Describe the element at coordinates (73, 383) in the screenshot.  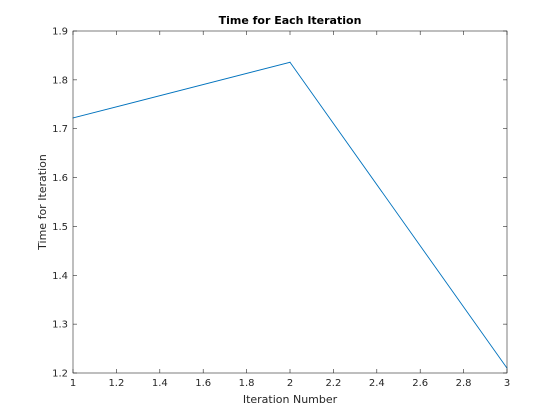
I see `x-tick-label: 1` at that location.